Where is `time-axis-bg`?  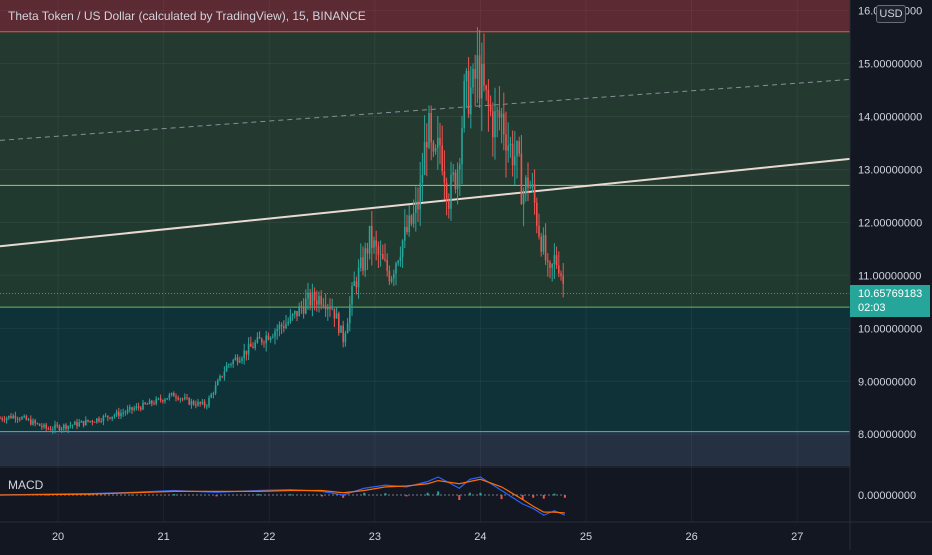
time-axis-bg is located at coordinates (466, 536).